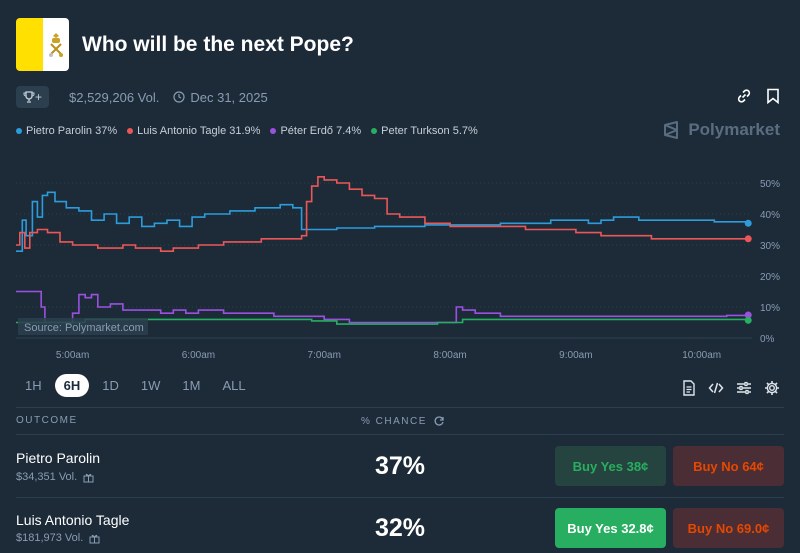 The height and width of the screenshot is (553, 800). Describe the element at coordinates (728, 528) in the screenshot. I see `buy-no-button: Buy No 69.0¢` at that location.